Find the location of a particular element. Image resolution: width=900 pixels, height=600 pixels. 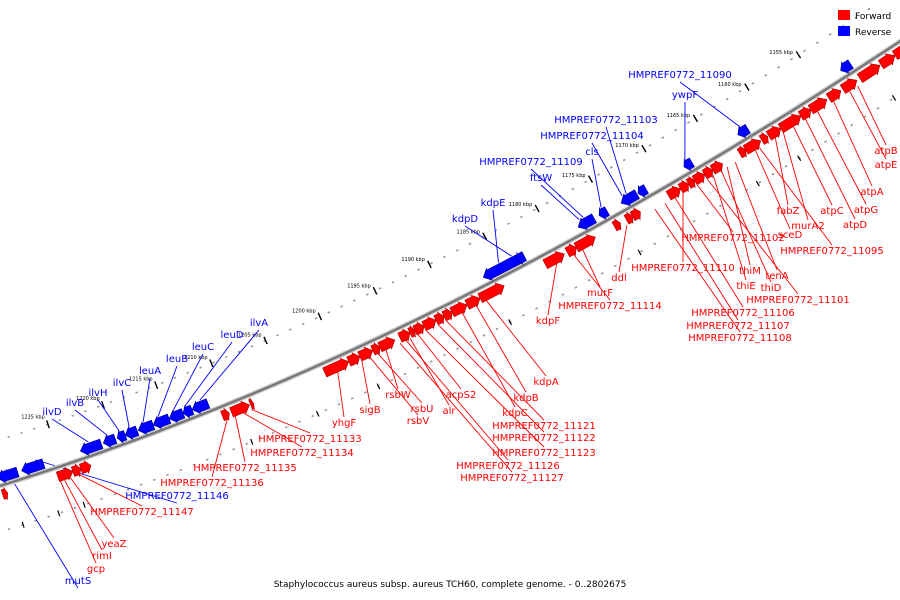

gene-label: mutS is located at coordinates (78, 581).